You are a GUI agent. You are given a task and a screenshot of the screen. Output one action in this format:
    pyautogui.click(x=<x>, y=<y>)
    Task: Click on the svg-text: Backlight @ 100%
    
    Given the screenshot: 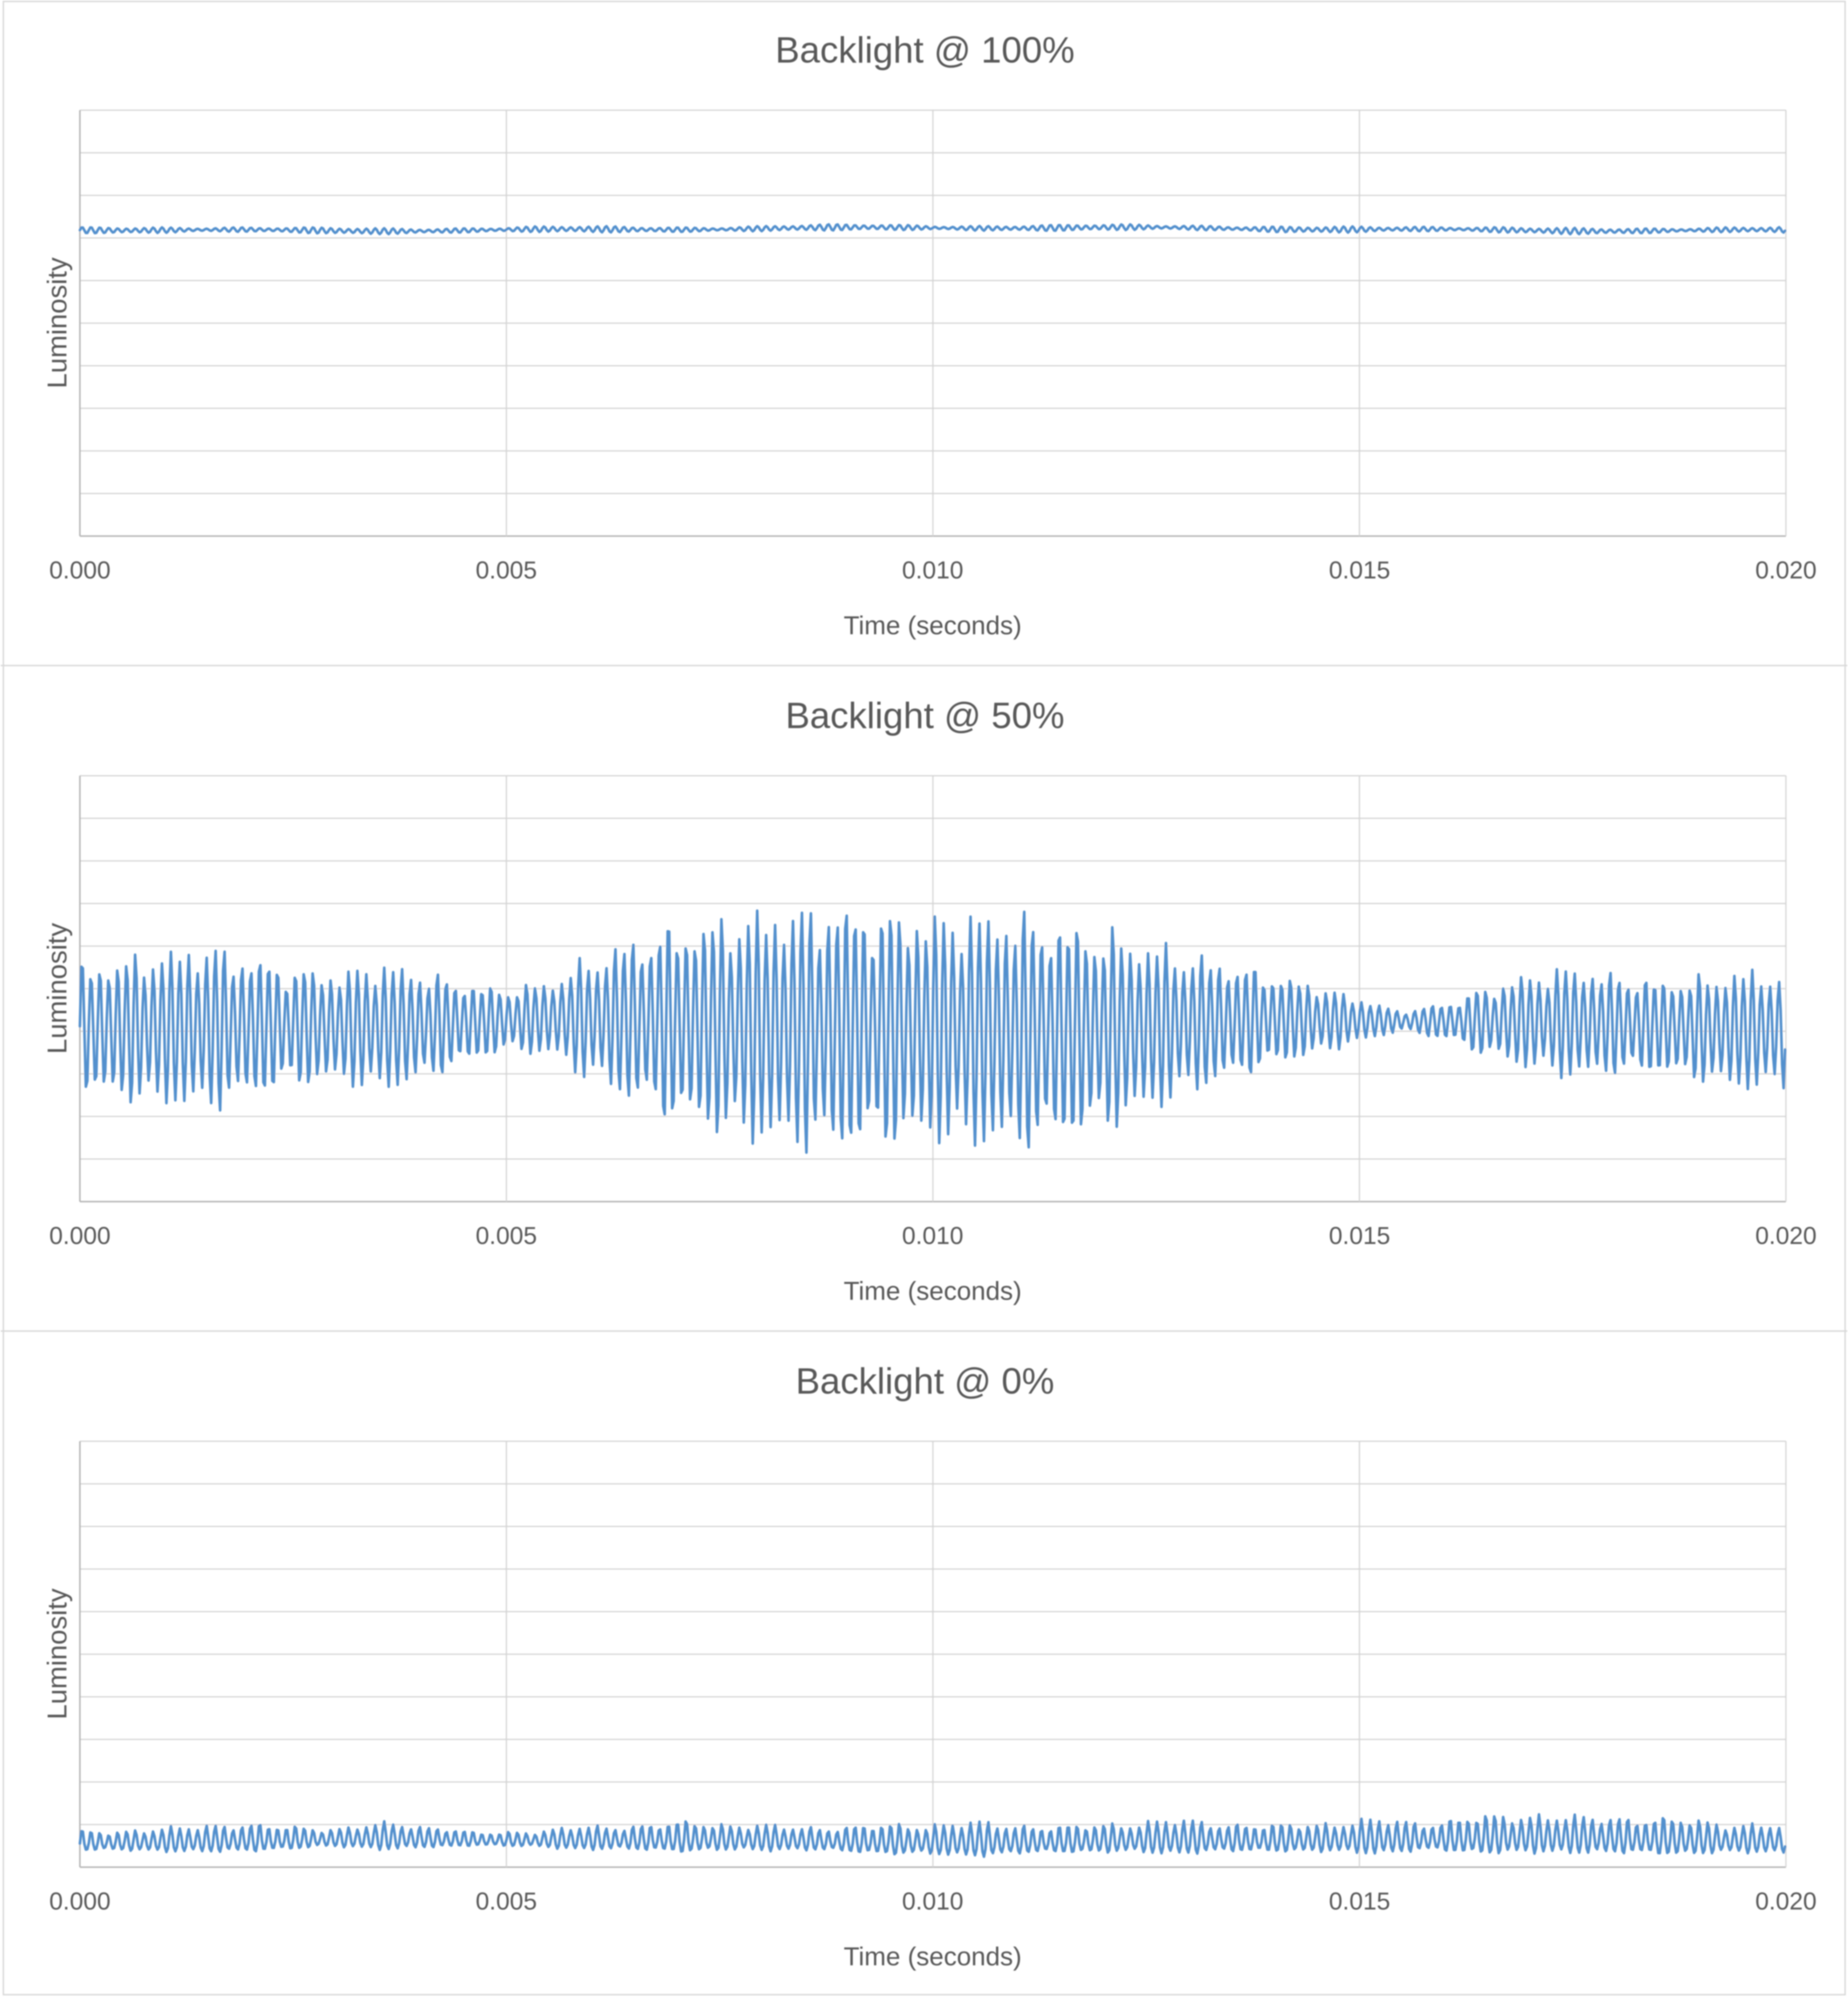 What is the action you would take?
    pyautogui.click(x=925, y=50)
    